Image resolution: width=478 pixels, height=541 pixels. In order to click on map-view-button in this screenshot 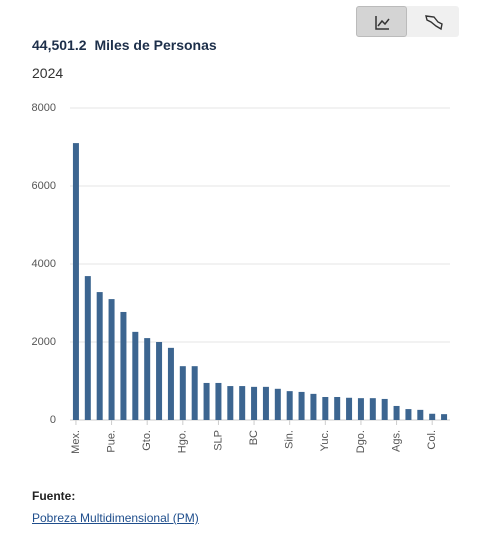, I will do `click(433, 21)`.